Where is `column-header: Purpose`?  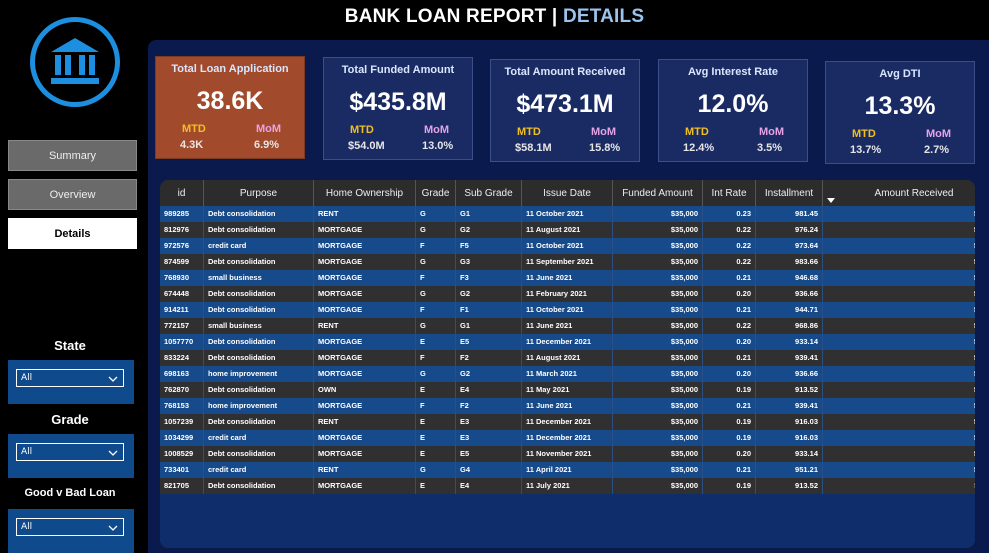
column-header: Purpose is located at coordinates (258, 193).